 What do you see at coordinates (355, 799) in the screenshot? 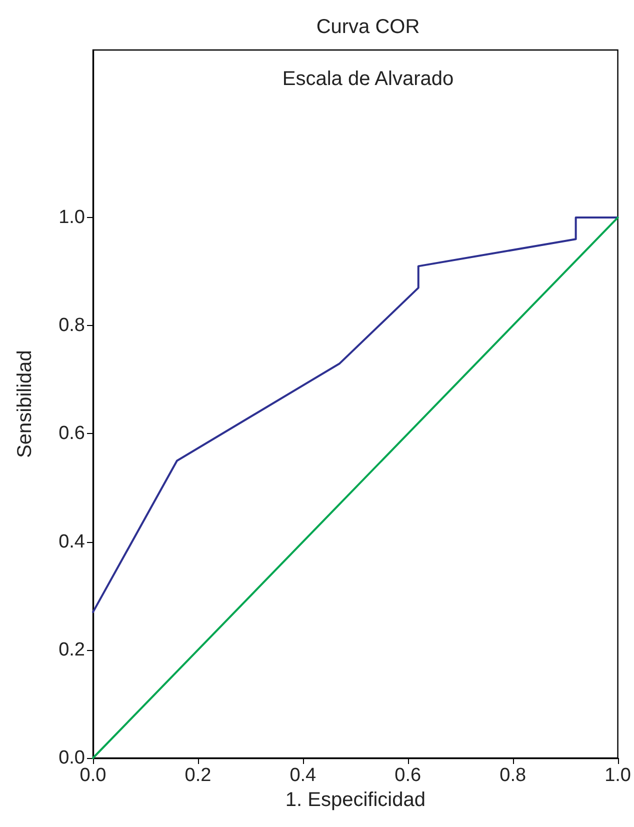
I see `x-axis-title: 1. Especificidad` at bounding box center [355, 799].